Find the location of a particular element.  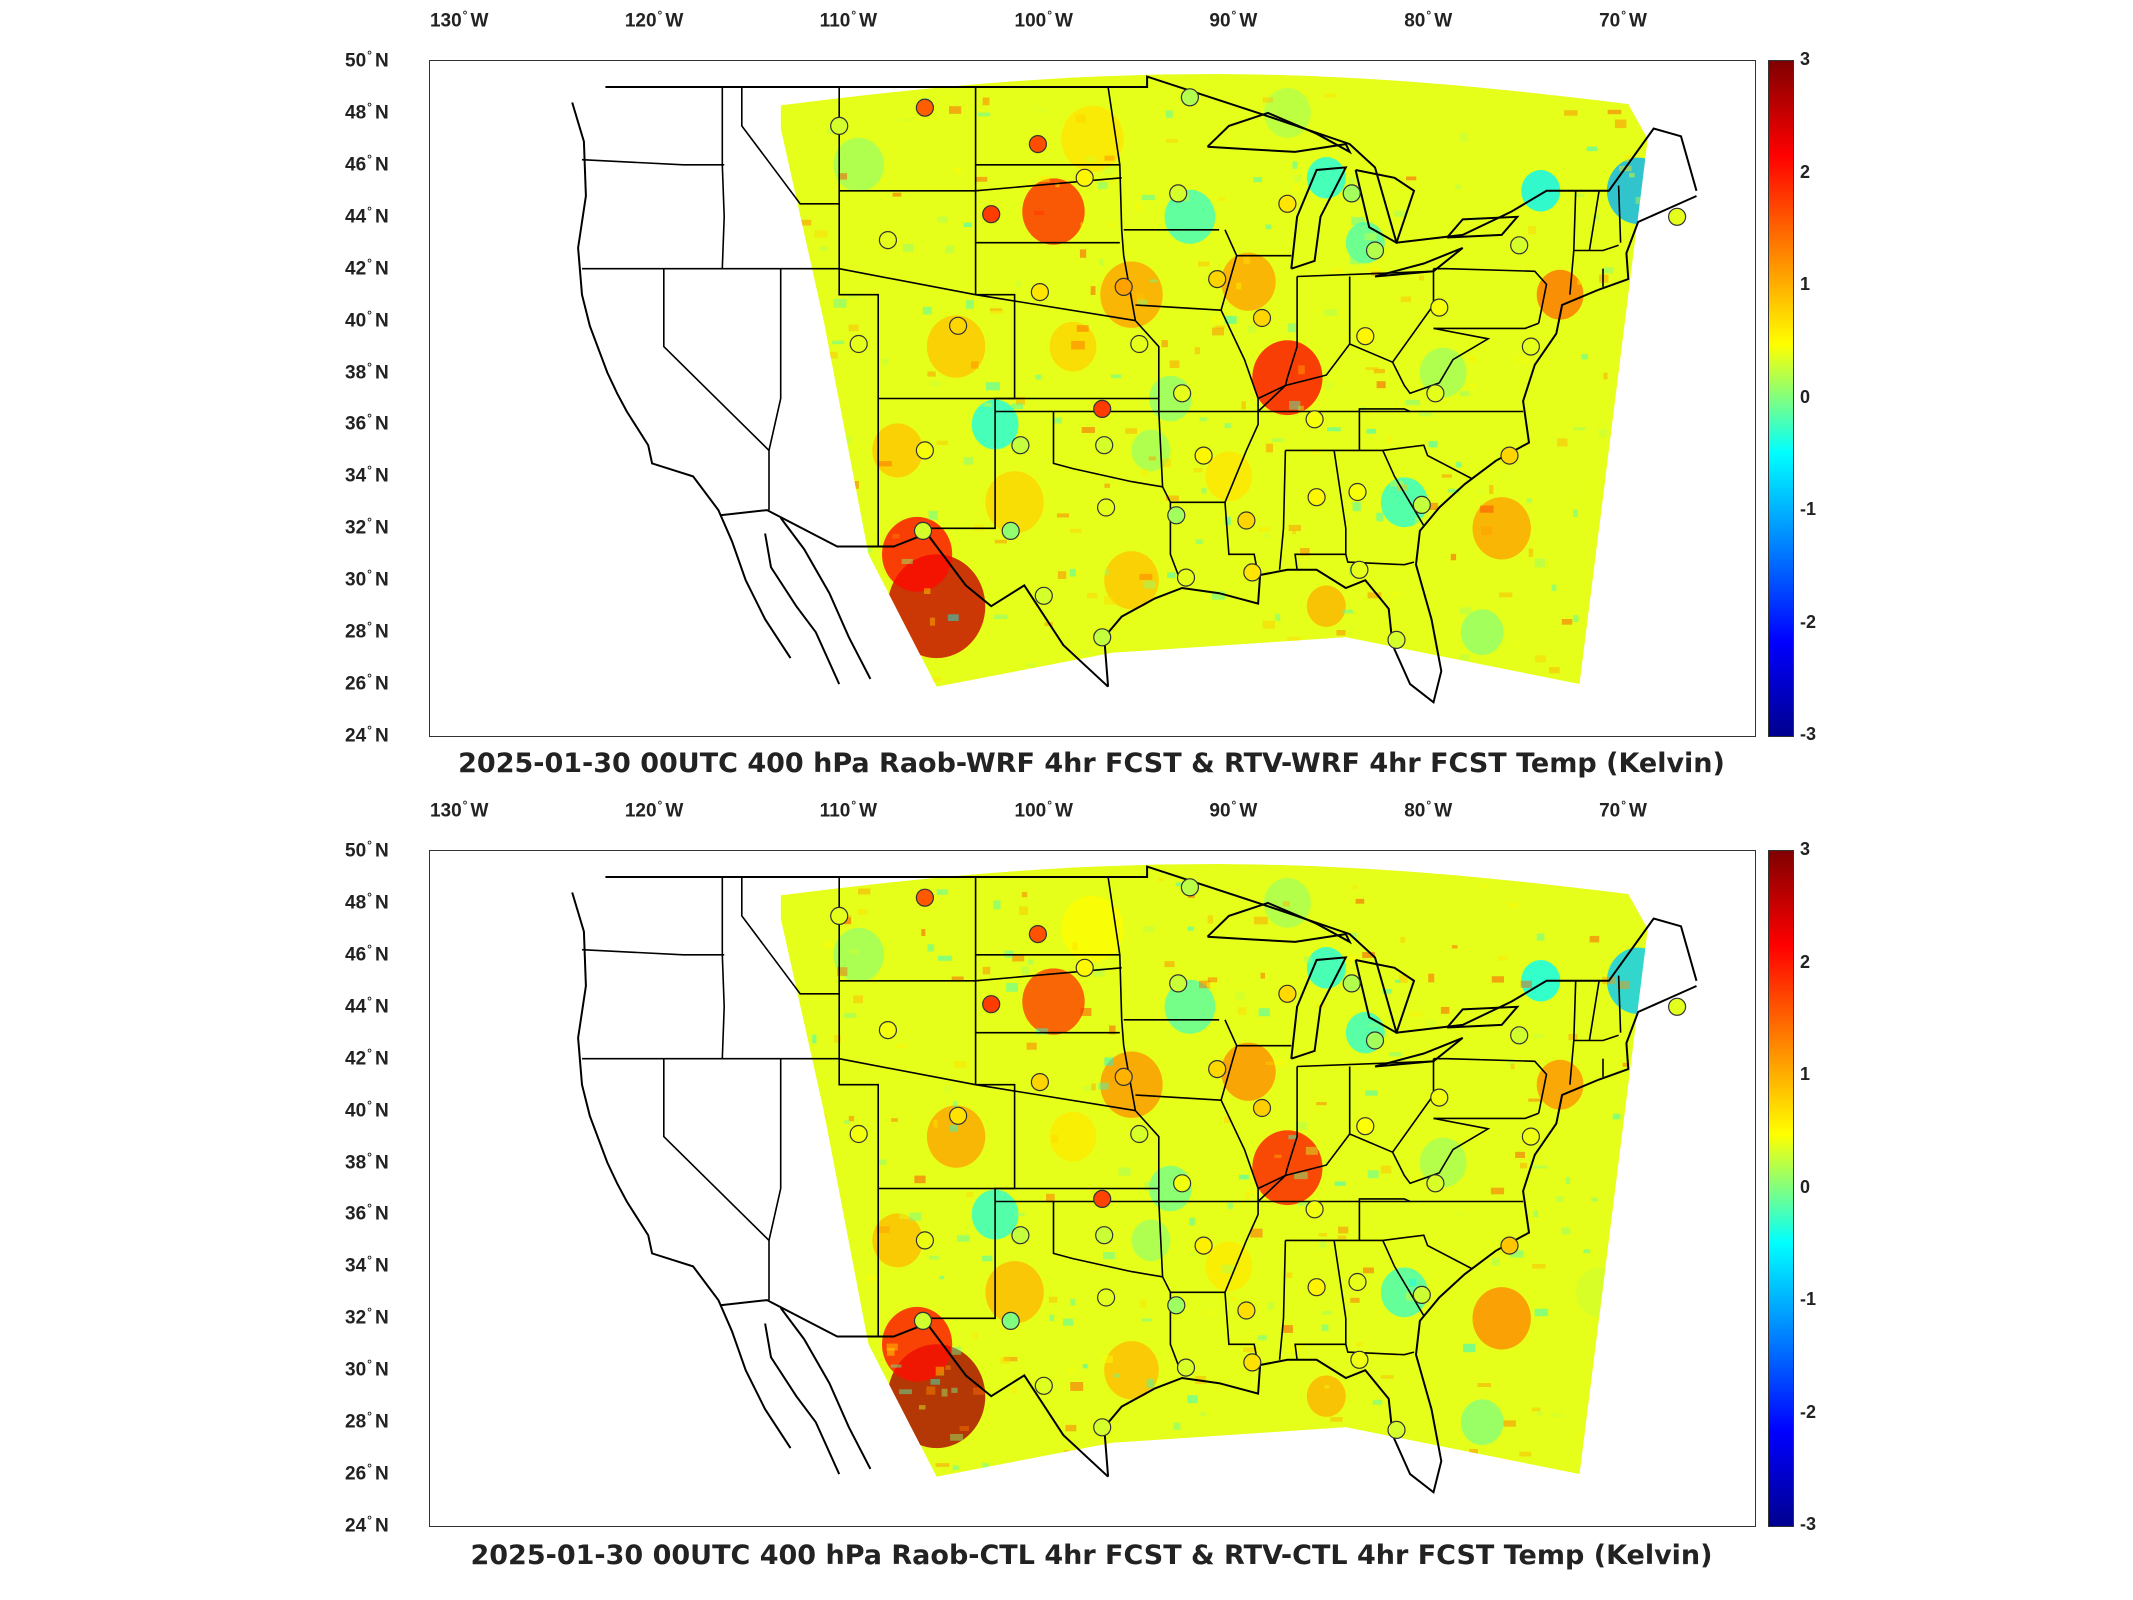

latitude-value: 30 is located at coordinates (356, 580).